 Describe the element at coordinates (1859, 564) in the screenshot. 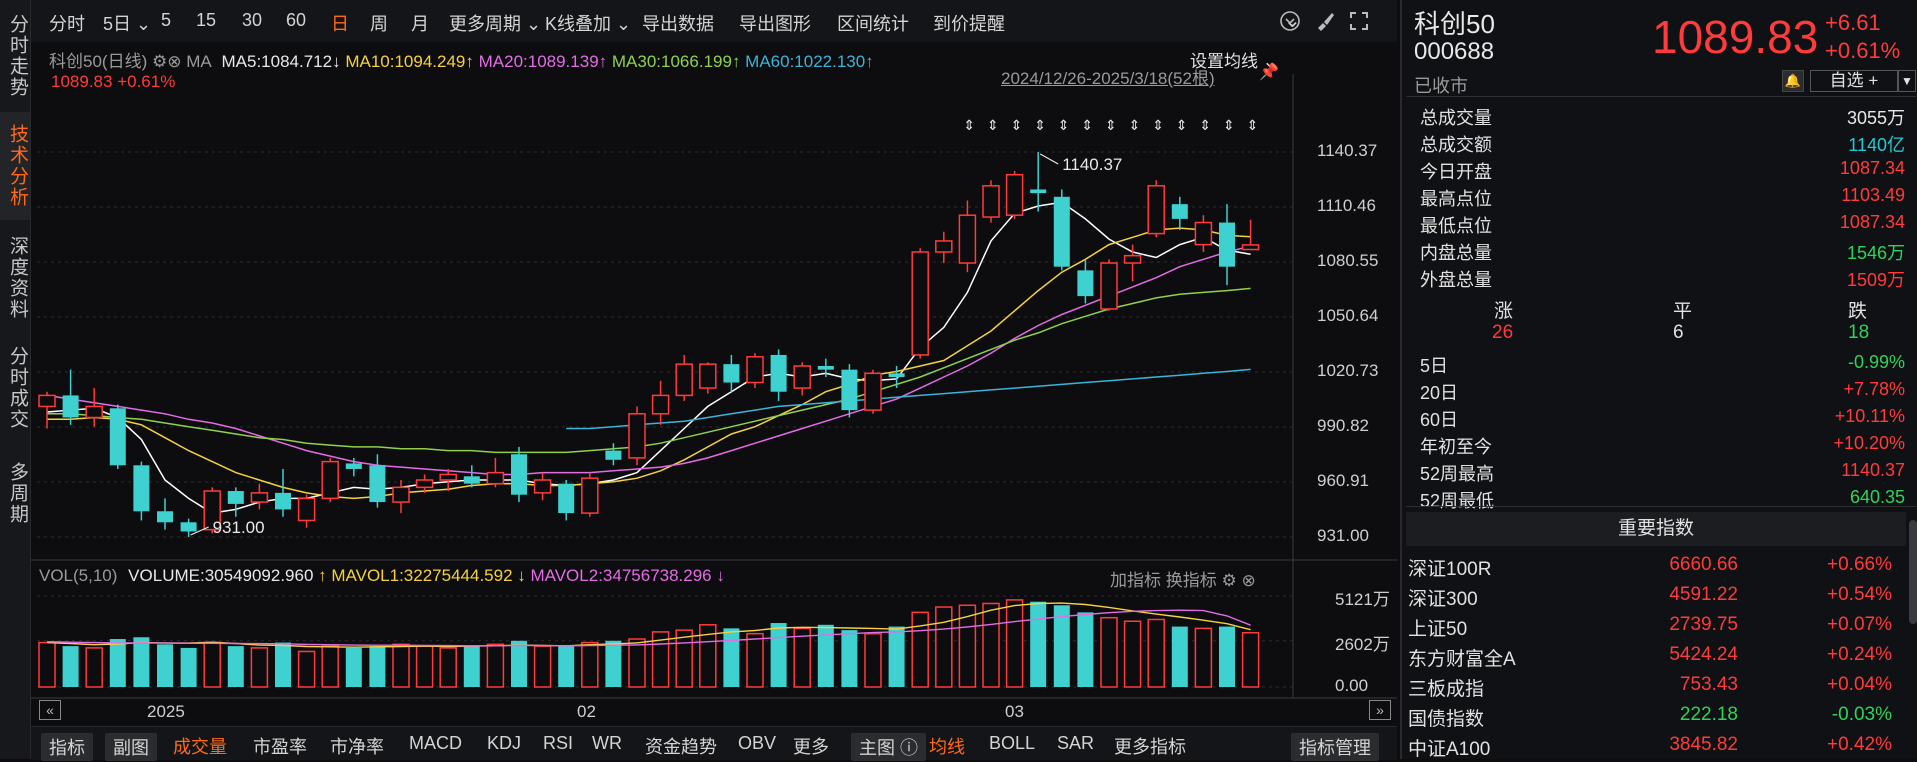

I see `index-pct: +0.66%` at that location.